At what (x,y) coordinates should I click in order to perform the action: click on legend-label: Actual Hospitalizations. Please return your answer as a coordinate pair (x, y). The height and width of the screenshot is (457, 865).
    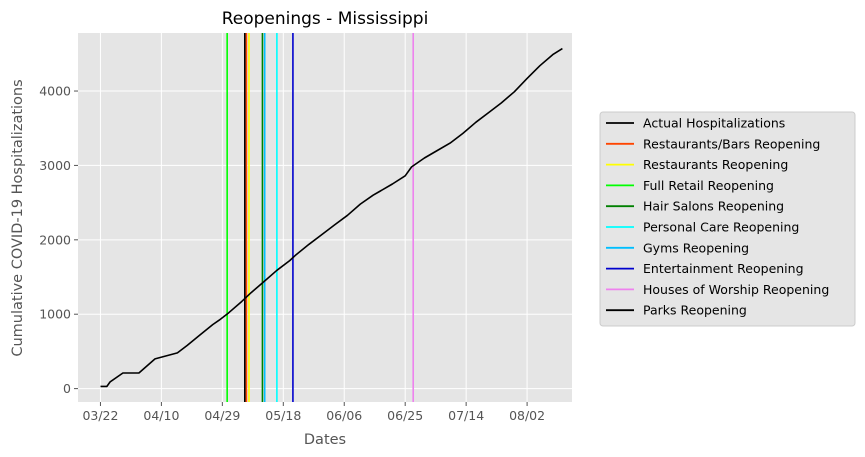
    Looking at the image, I should click on (714, 123).